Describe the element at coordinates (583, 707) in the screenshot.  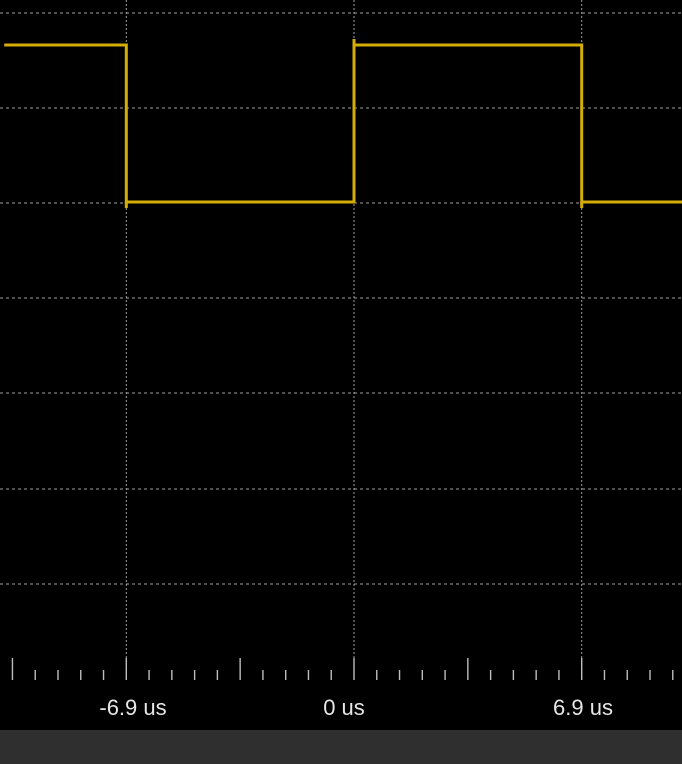
I see `x-tick-label: 6.9 us` at that location.